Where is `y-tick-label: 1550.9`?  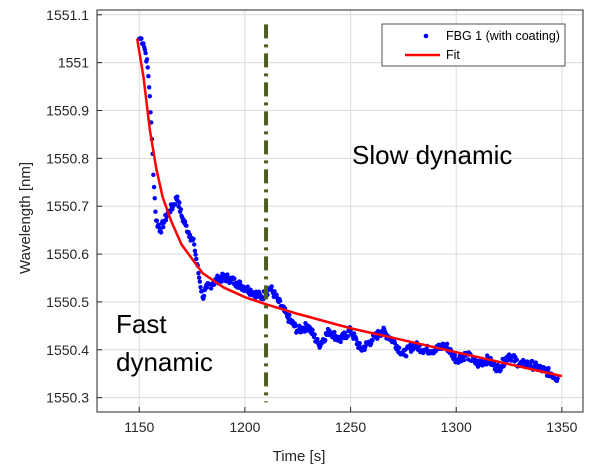 y-tick-label: 1550.9 is located at coordinates (67, 111).